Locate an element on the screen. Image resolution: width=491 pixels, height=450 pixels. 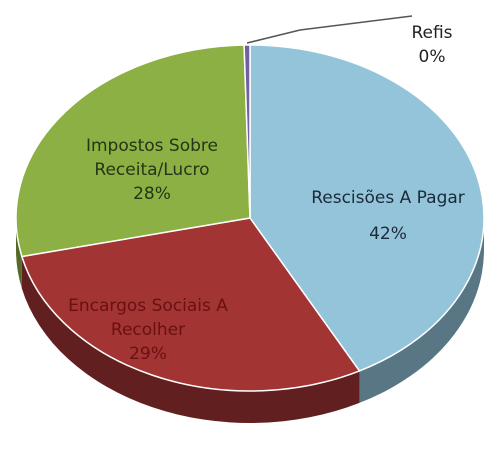
slice-label: Impostos Sobre Receita/Lucro is located at coordinates (151, 158).